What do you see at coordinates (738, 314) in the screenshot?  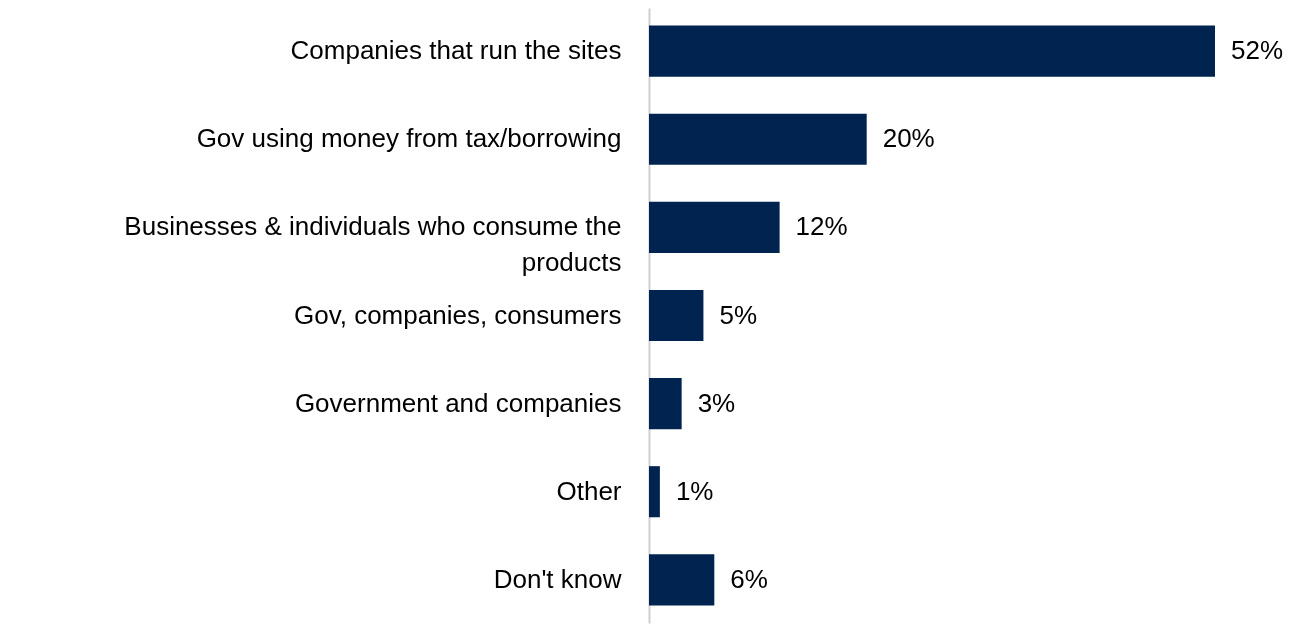 I see `data-label: 5%` at bounding box center [738, 314].